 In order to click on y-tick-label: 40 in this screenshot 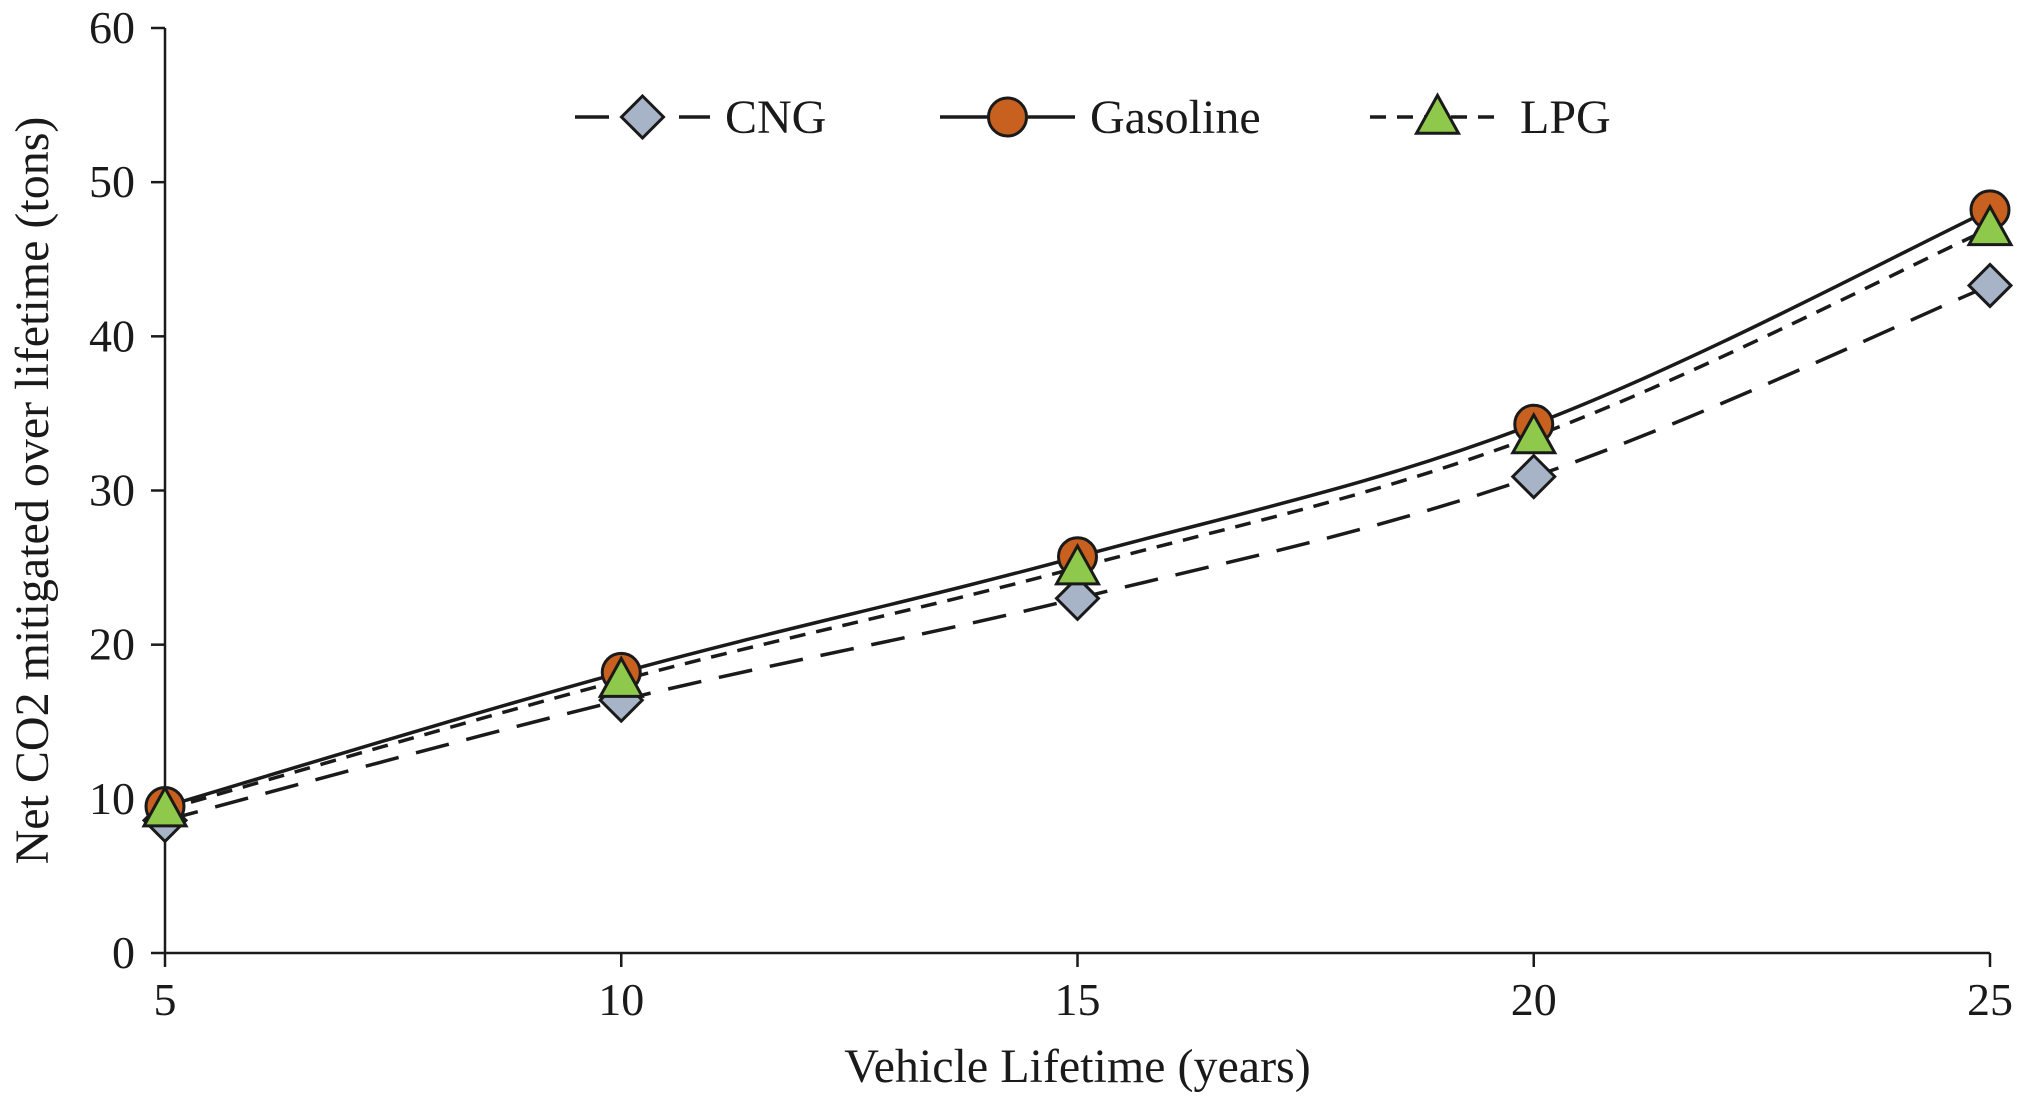, I will do `click(112, 335)`.